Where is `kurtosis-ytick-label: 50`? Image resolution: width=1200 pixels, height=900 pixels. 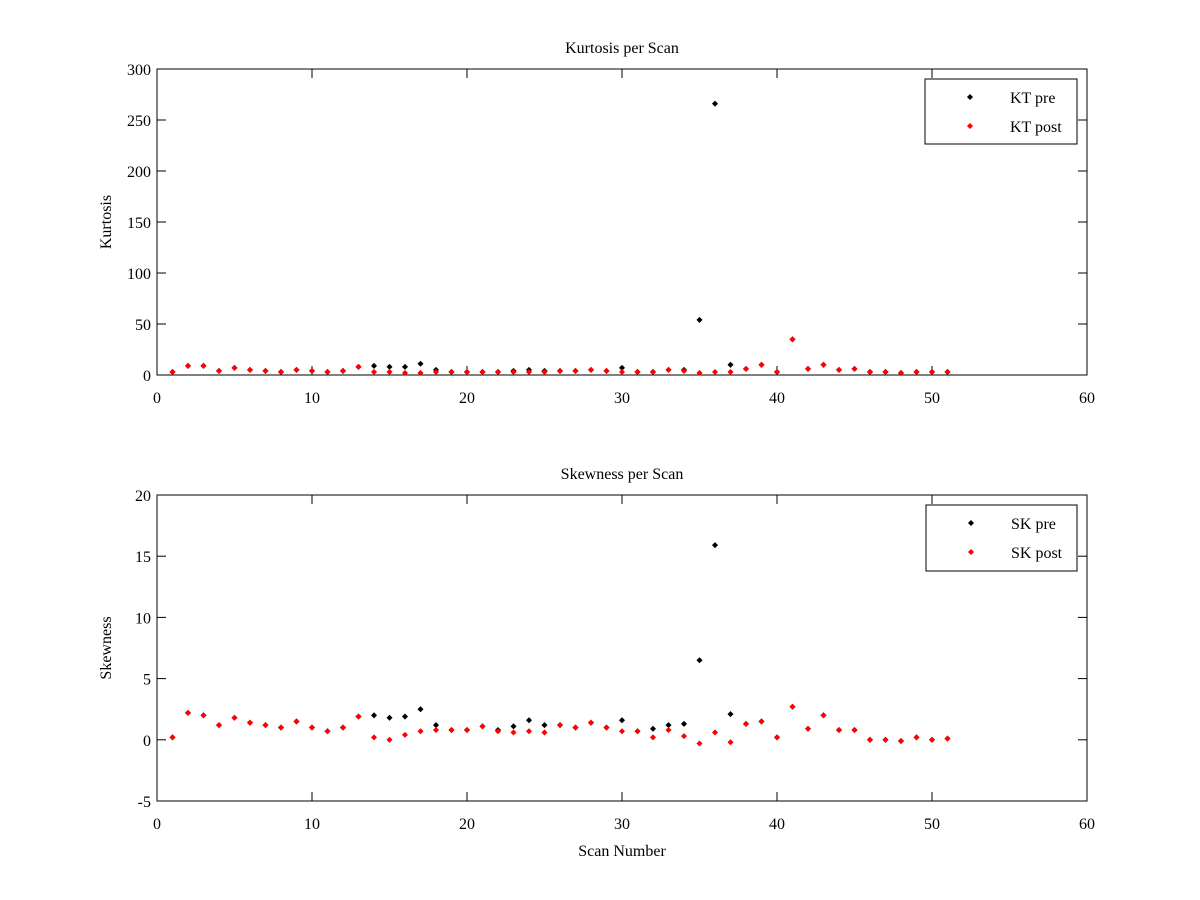
kurtosis-ytick-label: 50 is located at coordinates (143, 325).